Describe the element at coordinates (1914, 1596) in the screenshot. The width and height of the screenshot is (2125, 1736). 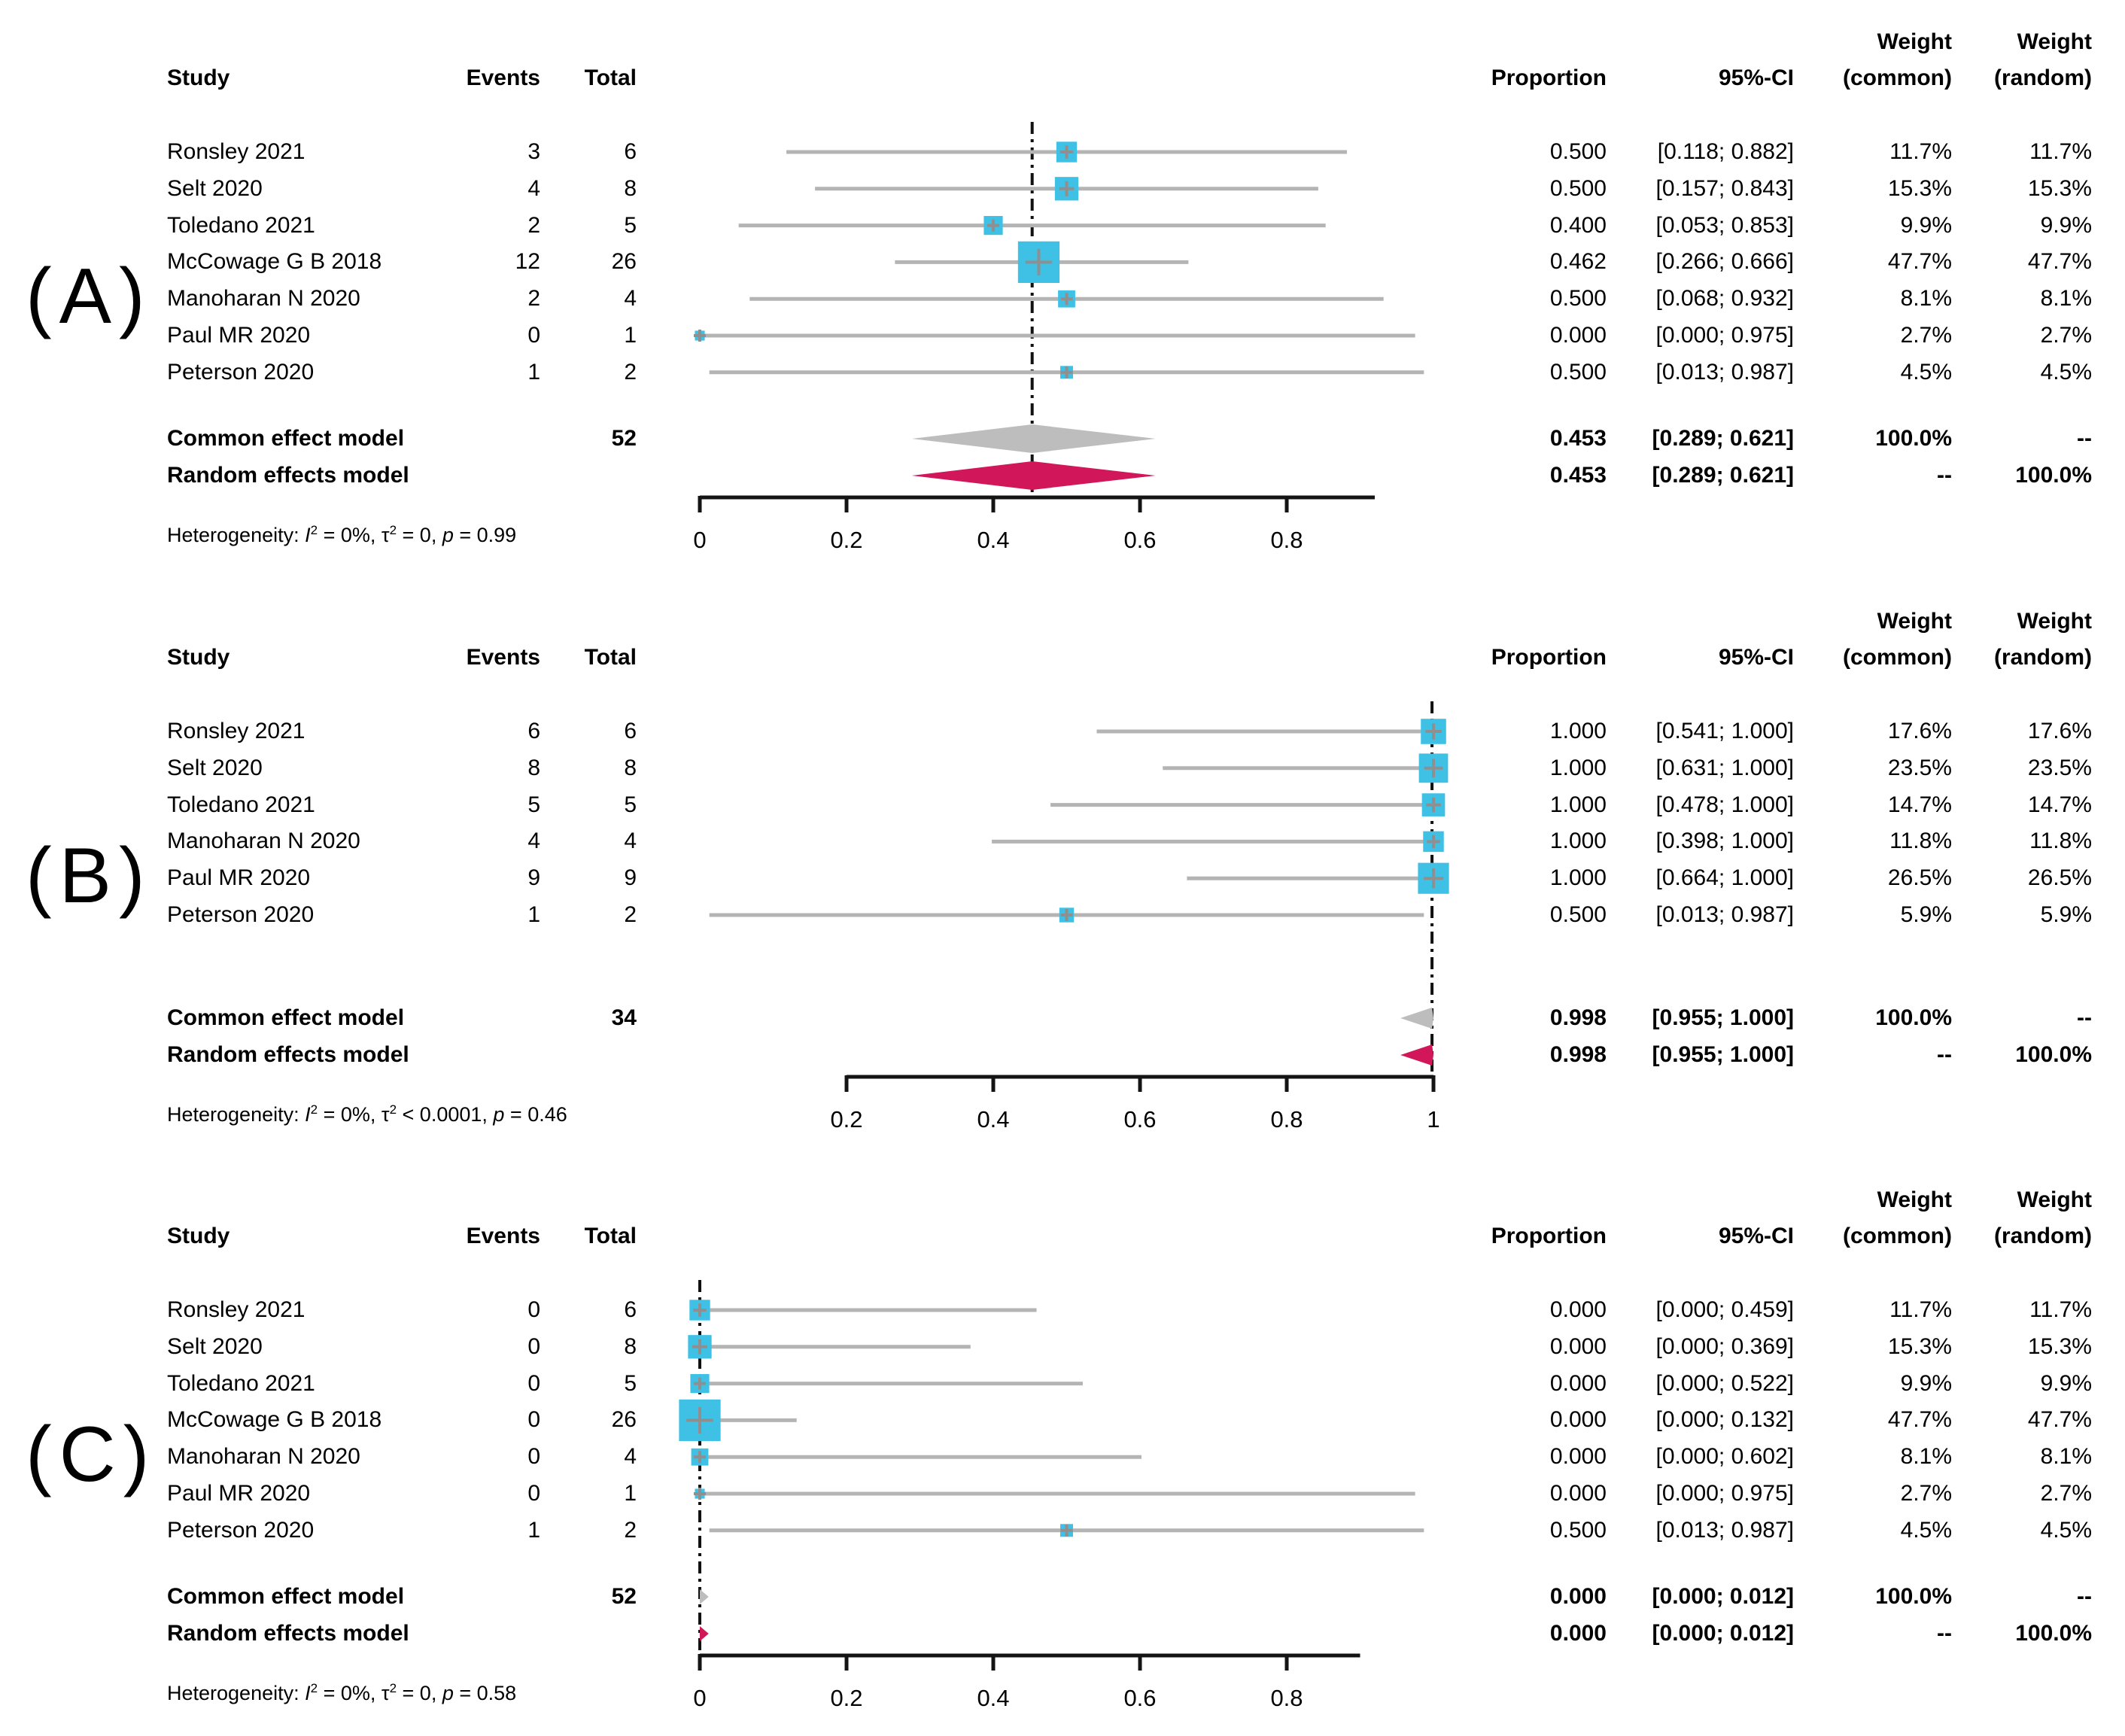
I see `common-weight-common-value: 100.0%` at that location.